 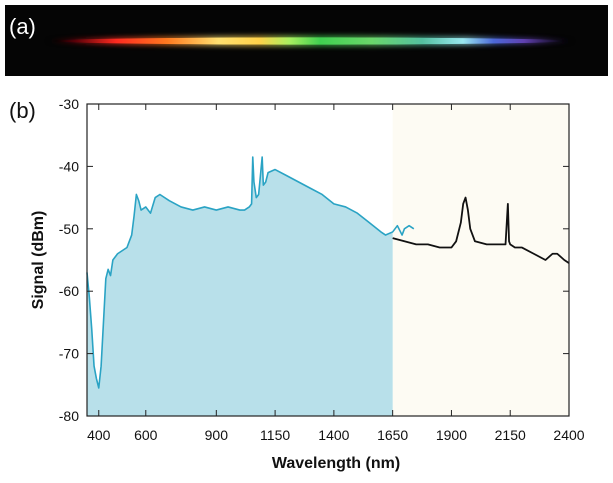 What do you see at coordinates (392, 435) in the screenshot?
I see `x-tick-label: 1650` at bounding box center [392, 435].